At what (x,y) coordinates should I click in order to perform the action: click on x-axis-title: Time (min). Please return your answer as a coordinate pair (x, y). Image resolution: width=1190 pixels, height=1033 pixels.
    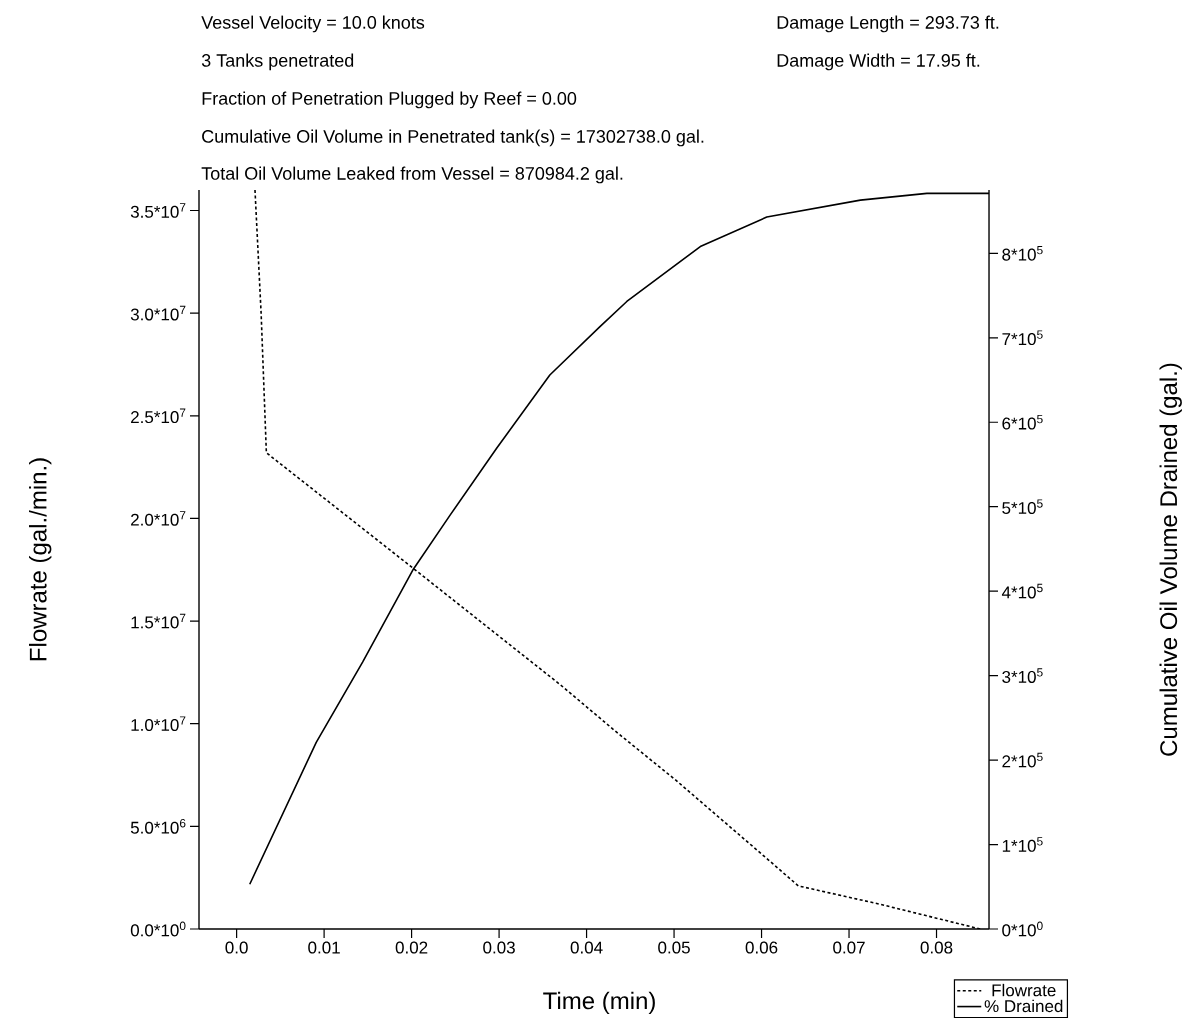
    Looking at the image, I should click on (599, 1003).